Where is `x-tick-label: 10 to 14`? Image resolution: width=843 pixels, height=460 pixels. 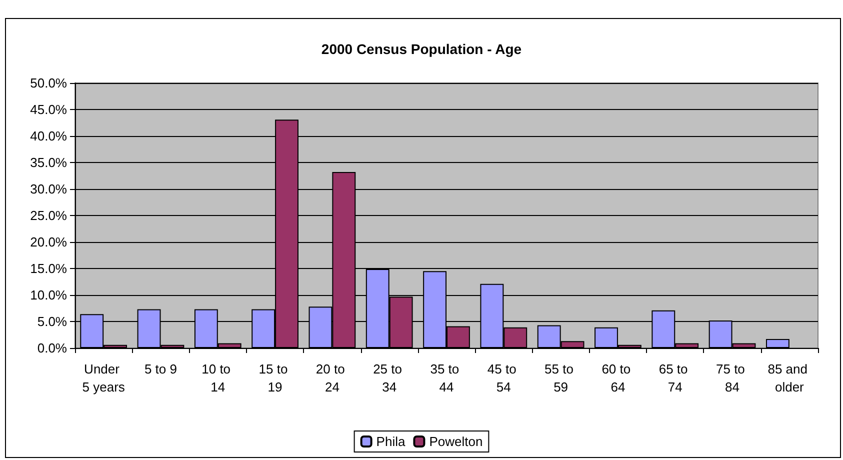
x-tick-label: 10 to 14 is located at coordinates (218, 378).